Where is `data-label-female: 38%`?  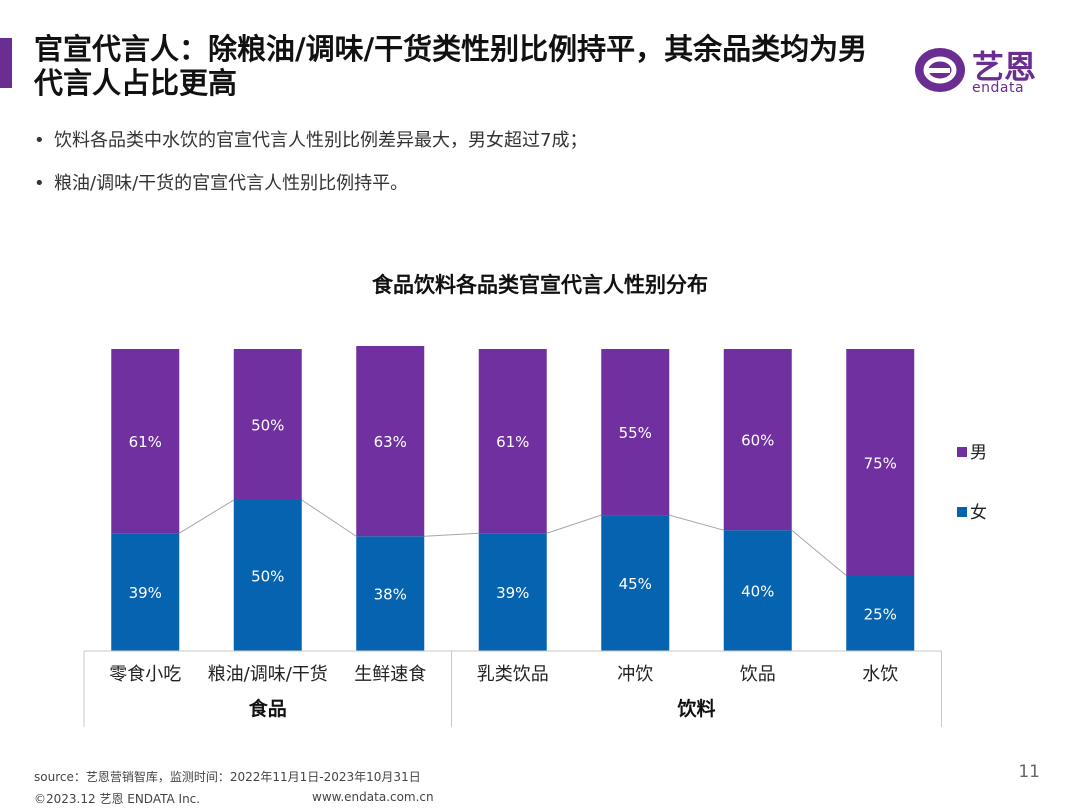
data-label-female: 38% is located at coordinates (390, 595).